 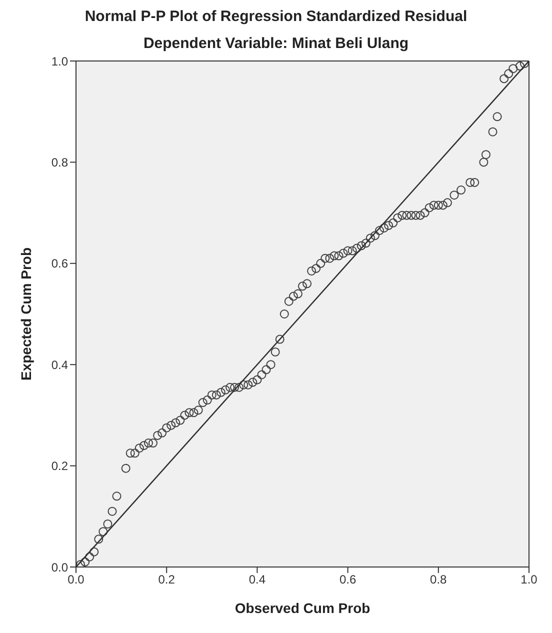 What do you see at coordinates (59, 466) in the screenshot?
I see `y-tick-label: 0.2` at bounding box center [59, 466].